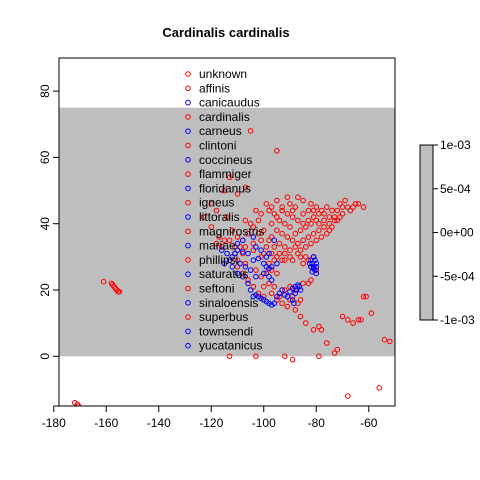 This screenshot has width=480, height=480. Describe the element at coordinates (457, 233) in the screenshot. I see `colorbar-tick-label: 0e+00` at that location.